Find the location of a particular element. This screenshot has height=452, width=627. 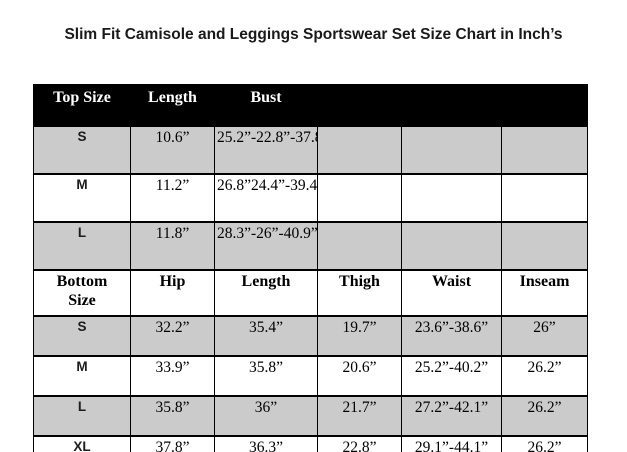

header-hip: Hip is located at coordinates (172, 293).